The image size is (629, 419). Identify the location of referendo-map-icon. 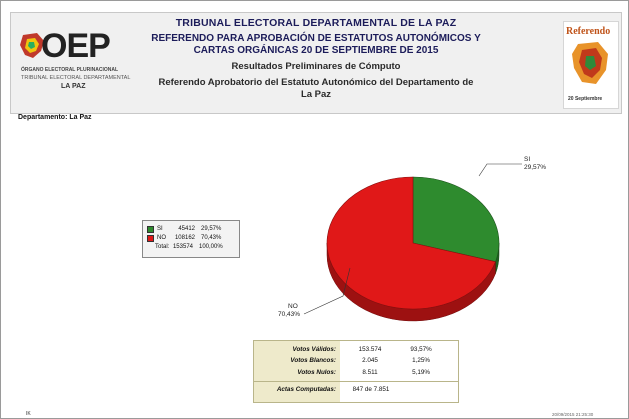
(590, 63).